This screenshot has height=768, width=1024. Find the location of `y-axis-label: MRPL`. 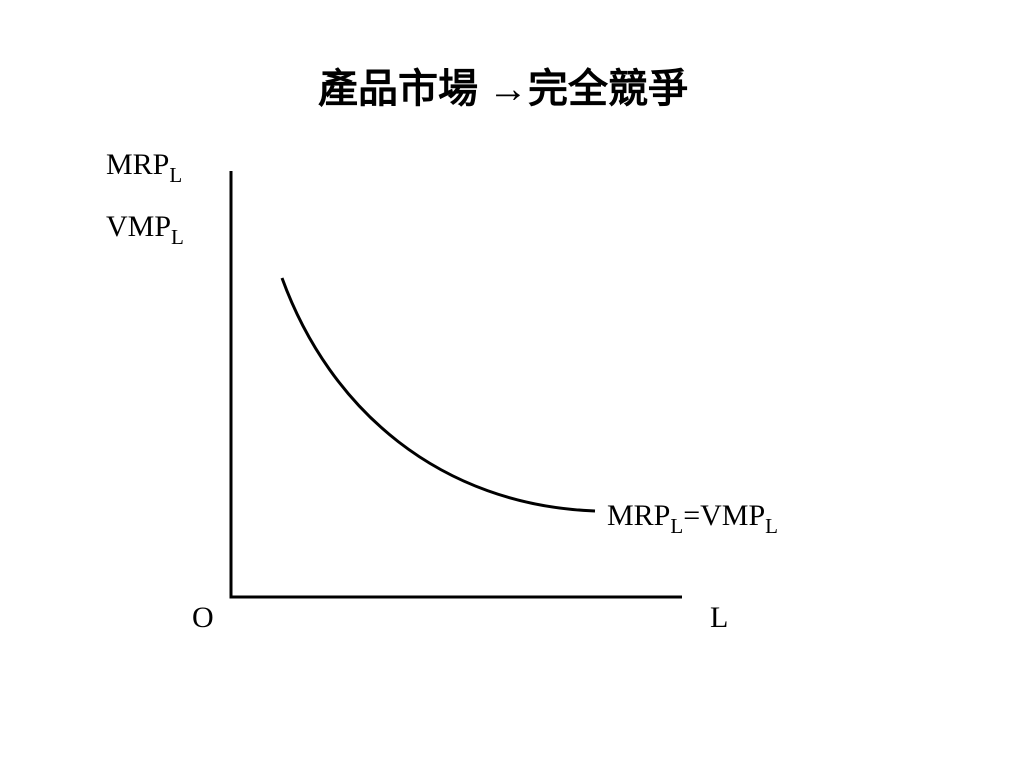

y-axis-label: MRPL is located at coordinates (144, 167).